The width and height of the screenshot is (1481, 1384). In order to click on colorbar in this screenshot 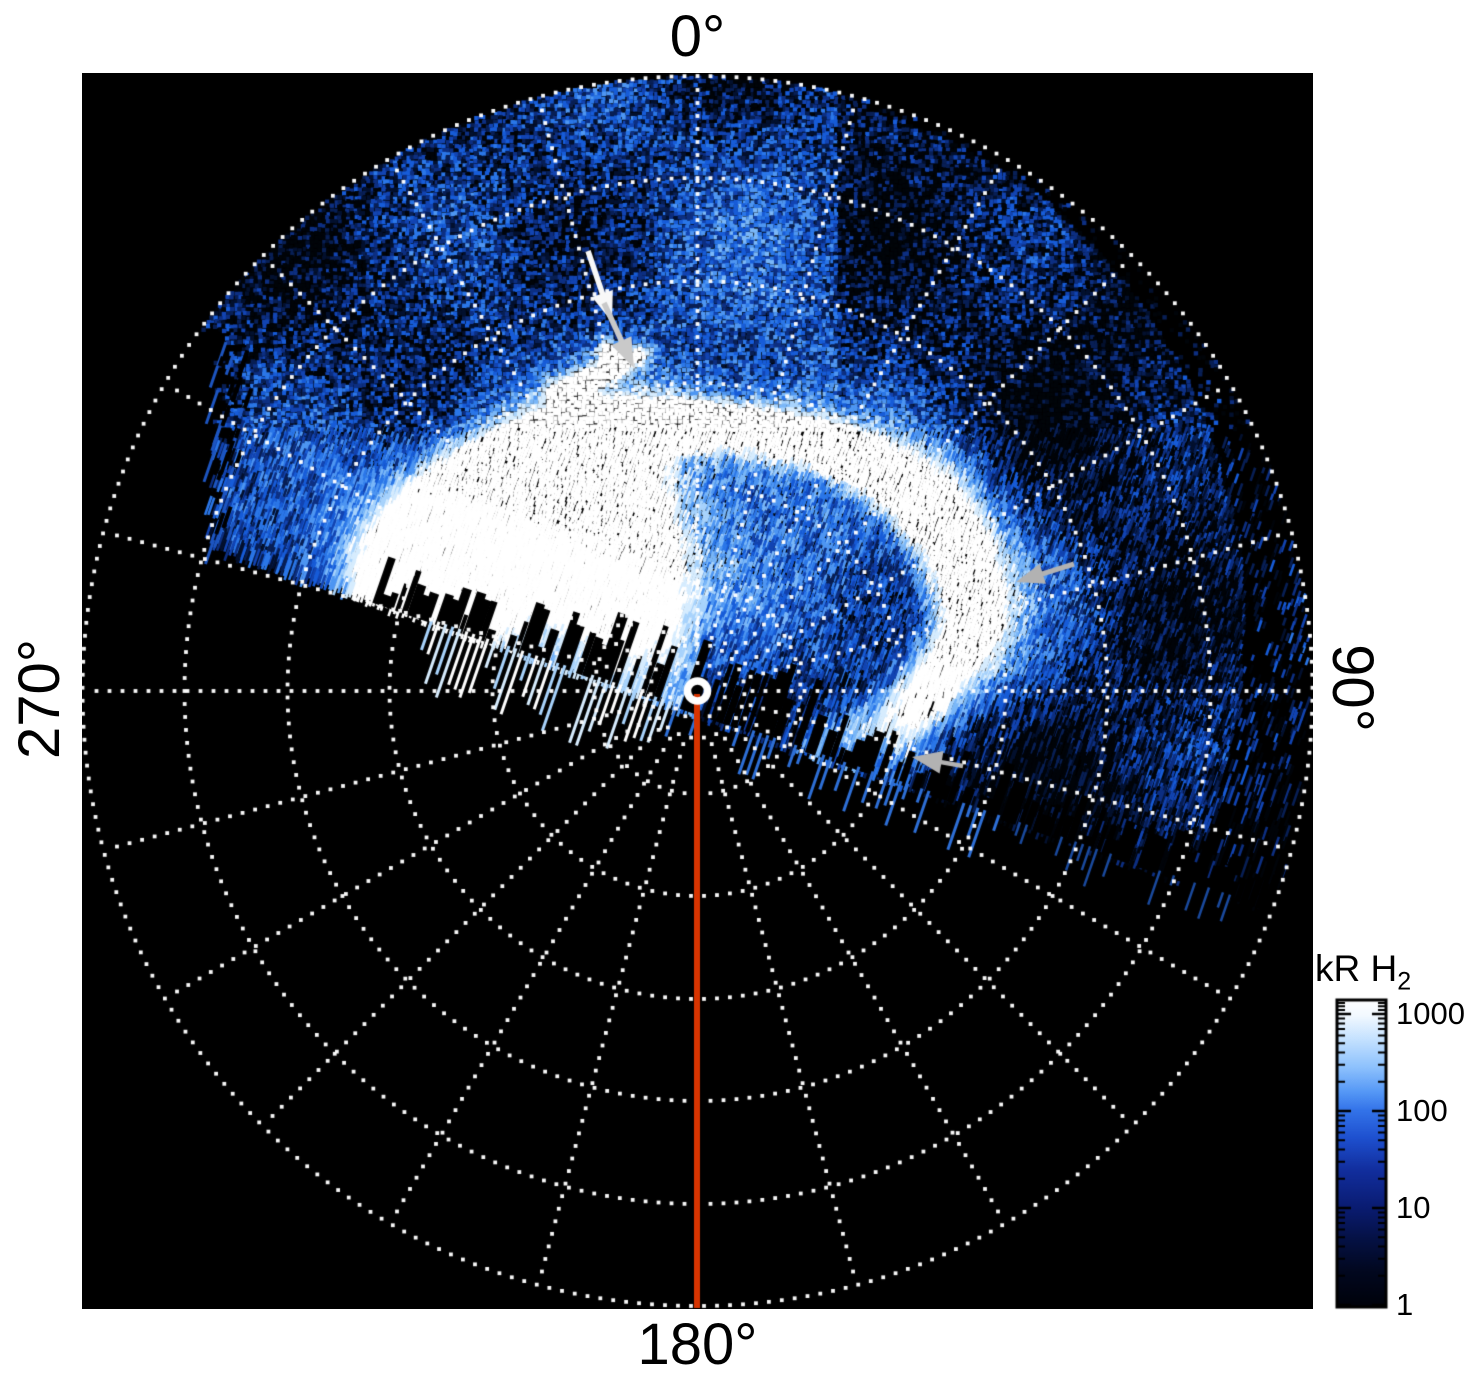, I will do `click(1365, 1156)`.